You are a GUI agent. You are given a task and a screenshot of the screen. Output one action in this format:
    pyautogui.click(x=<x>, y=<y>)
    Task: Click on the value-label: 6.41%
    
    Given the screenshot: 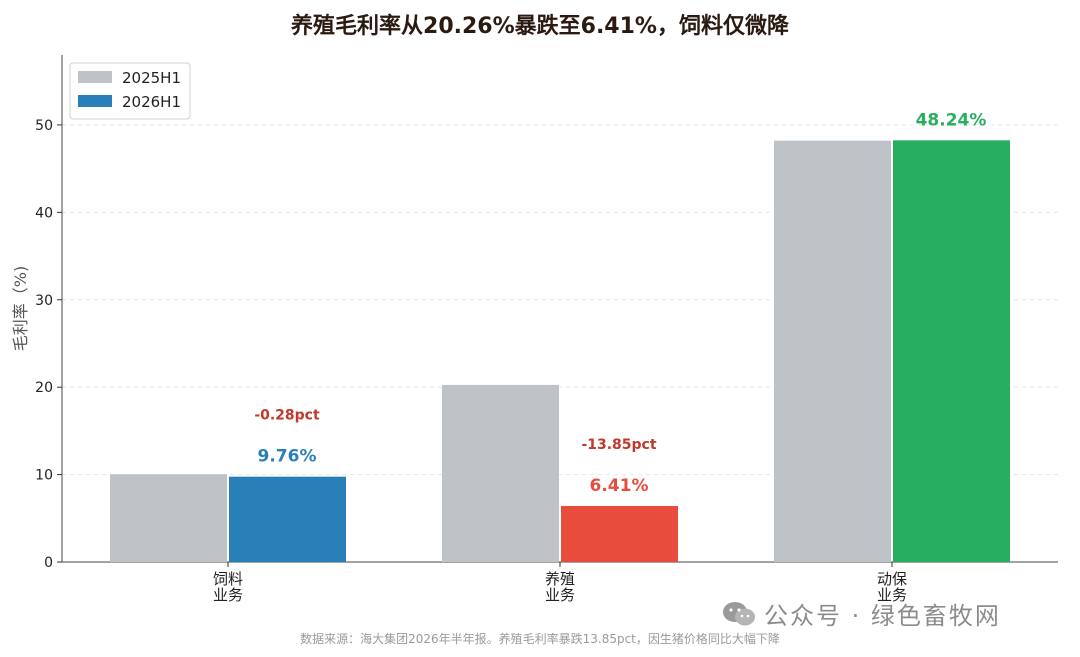 What is the action you would take?
    pyautogui.click(x=619, y=486)
    